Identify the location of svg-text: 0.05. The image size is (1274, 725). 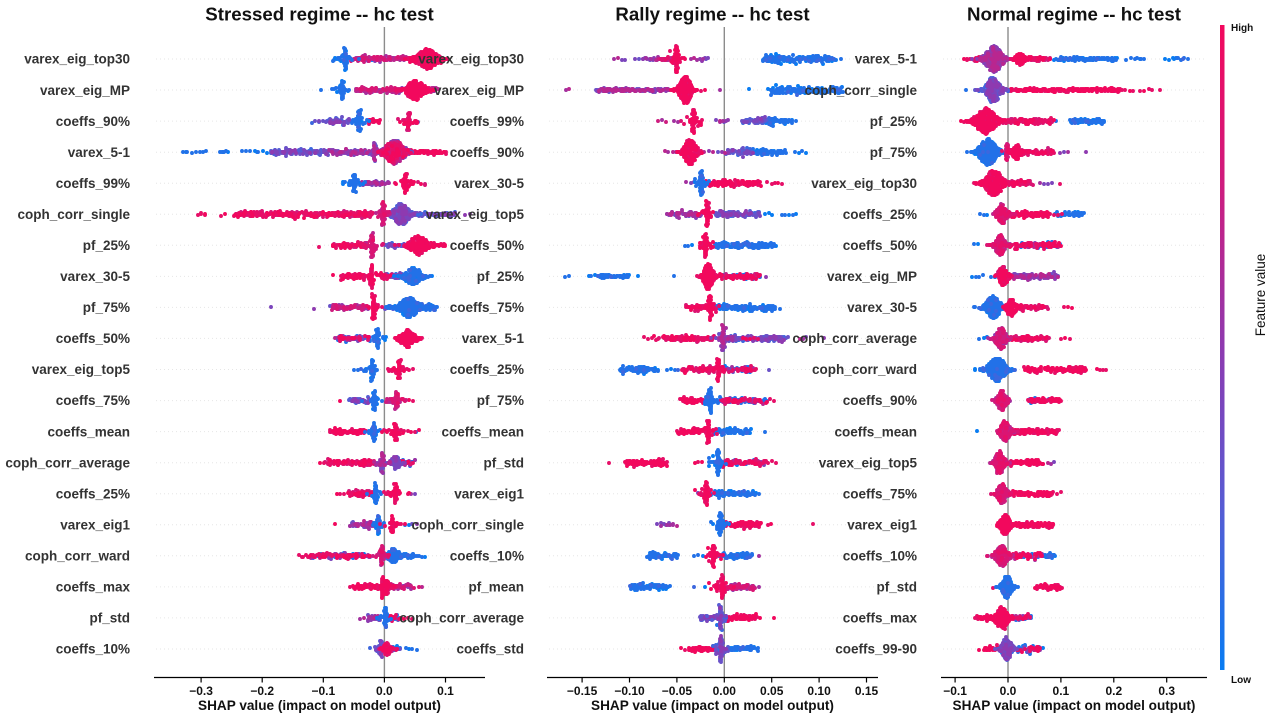
(772, 691).